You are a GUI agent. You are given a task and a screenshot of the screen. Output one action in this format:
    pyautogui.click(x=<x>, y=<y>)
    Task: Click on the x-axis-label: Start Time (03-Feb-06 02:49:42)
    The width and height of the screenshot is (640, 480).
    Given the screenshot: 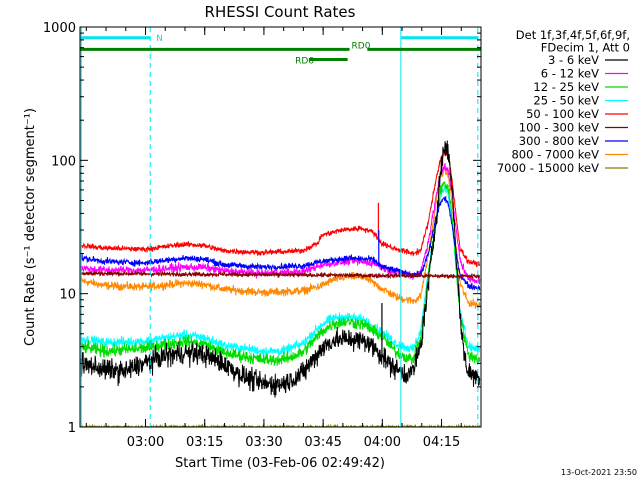 What is the action you would take?
    pyautogui.click(x=280, y=463)
    